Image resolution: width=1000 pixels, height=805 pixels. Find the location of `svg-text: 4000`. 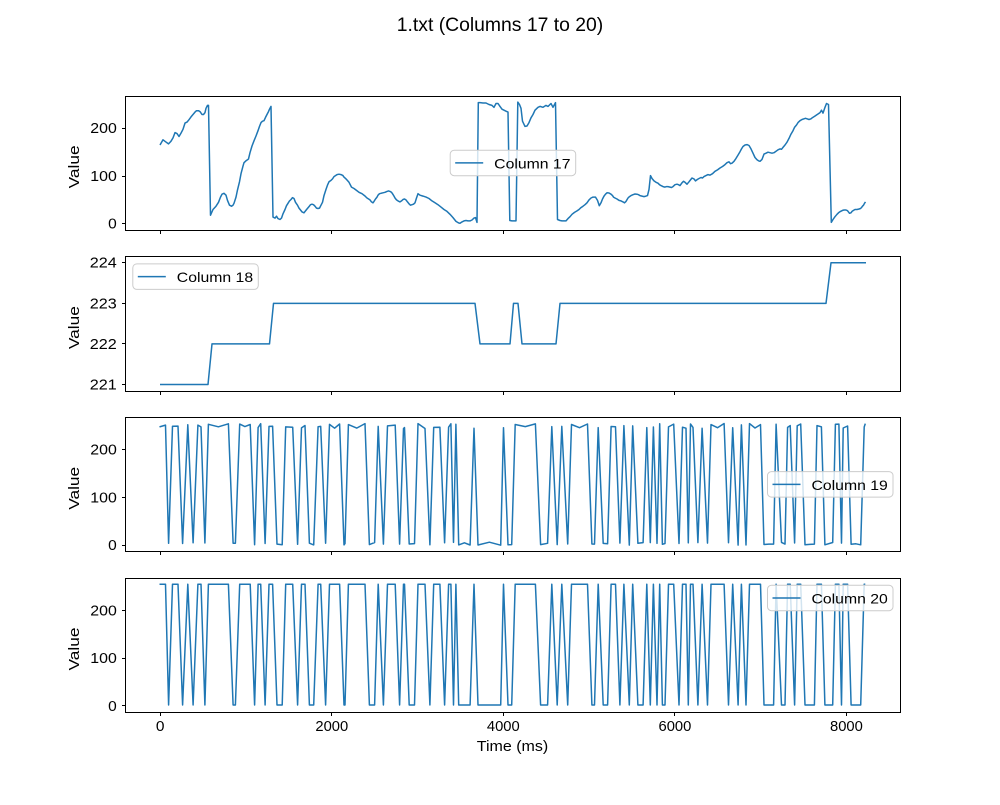

svg-text: 4000 is located at coordinates (503, 727).